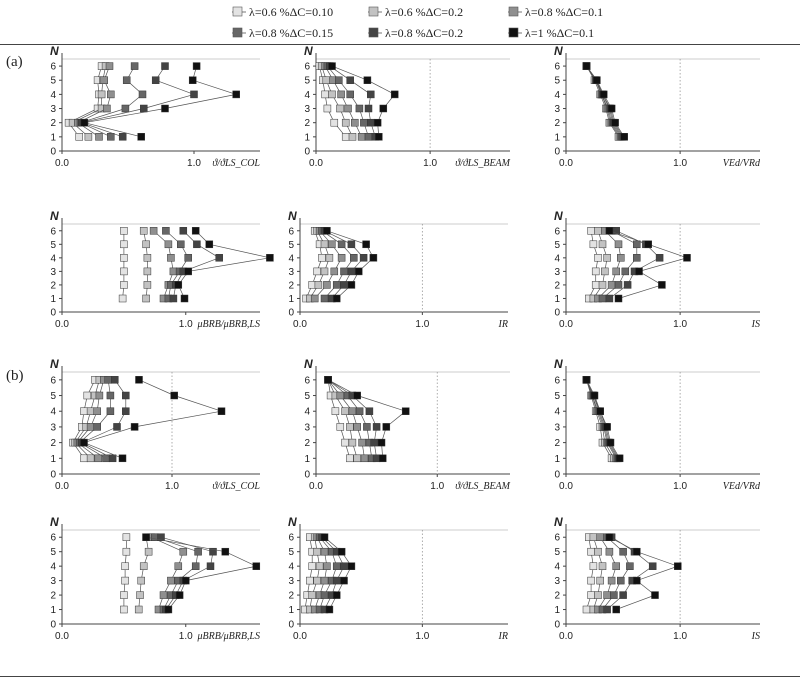  Describe the element at coordinates (657, 578) in the screenshot. I see `panel-12: N 0 1 2 3 4 5 6 0.0 1.0 IS` at that location.